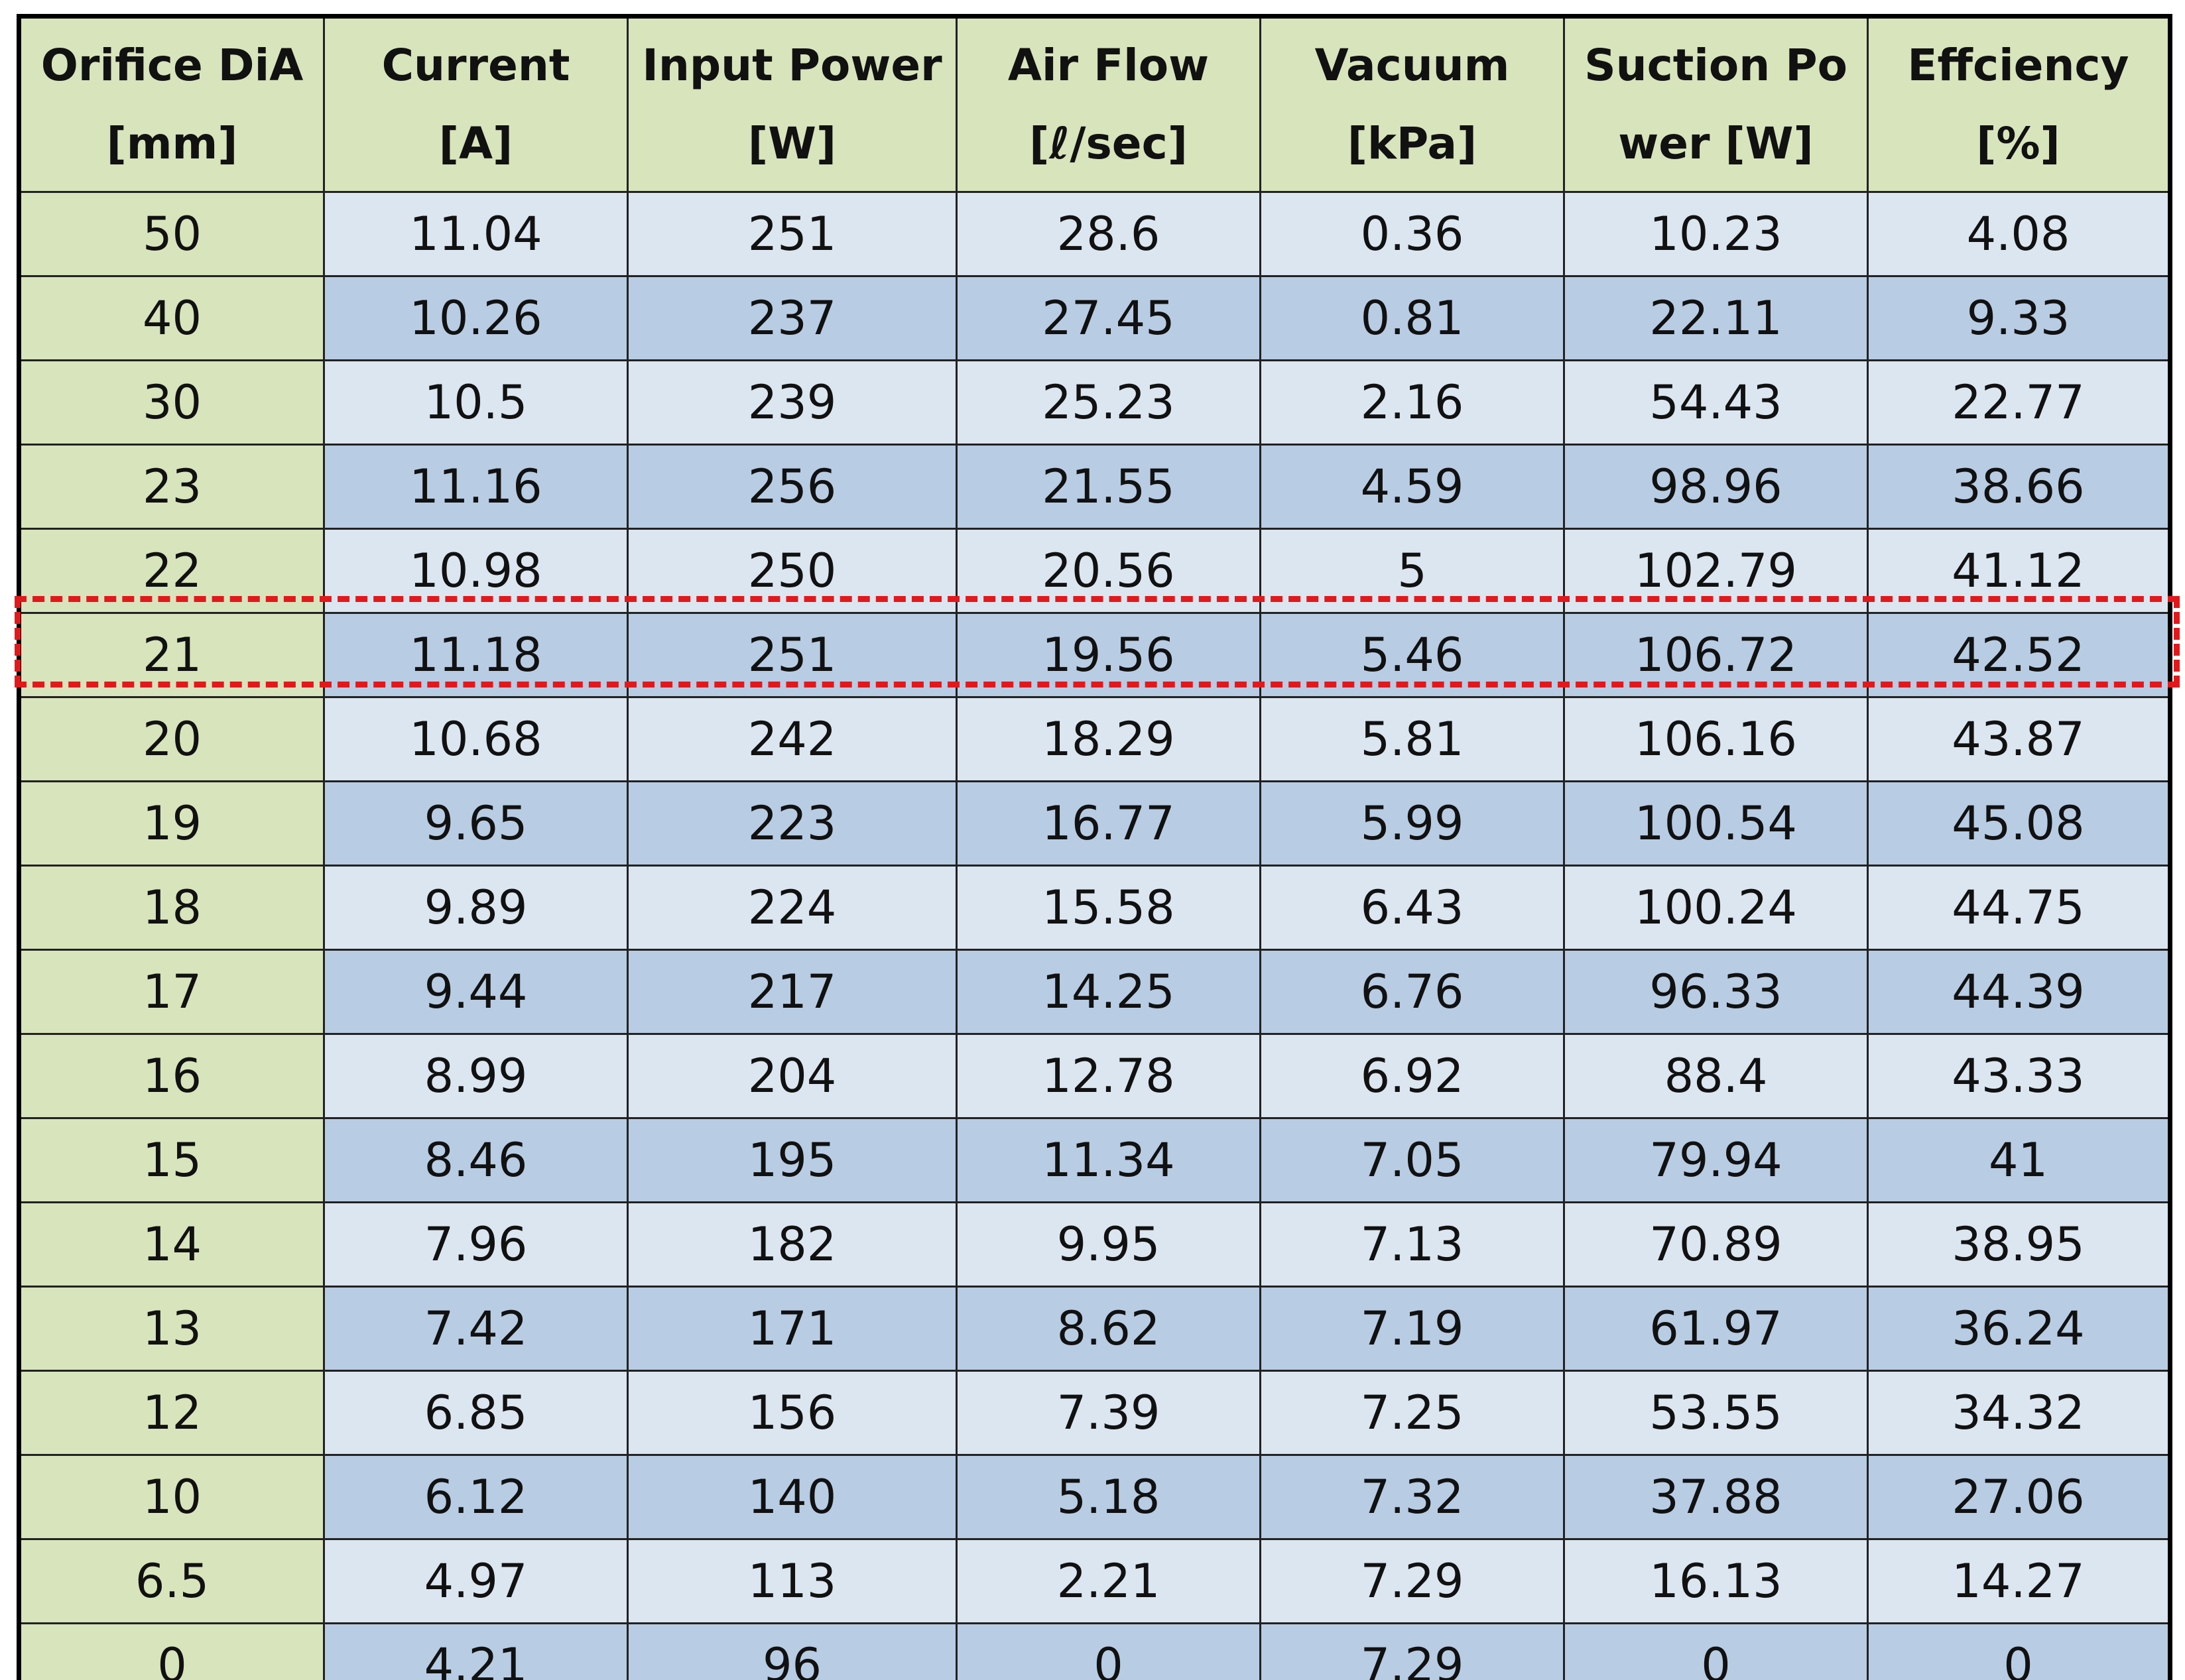 The width and height of the screenshot is (2185, 1680). What do you see at coordinates (1412, 318) in the screenshot?
I see `table-cell: 0.81` at bounding box center [1412, 318].